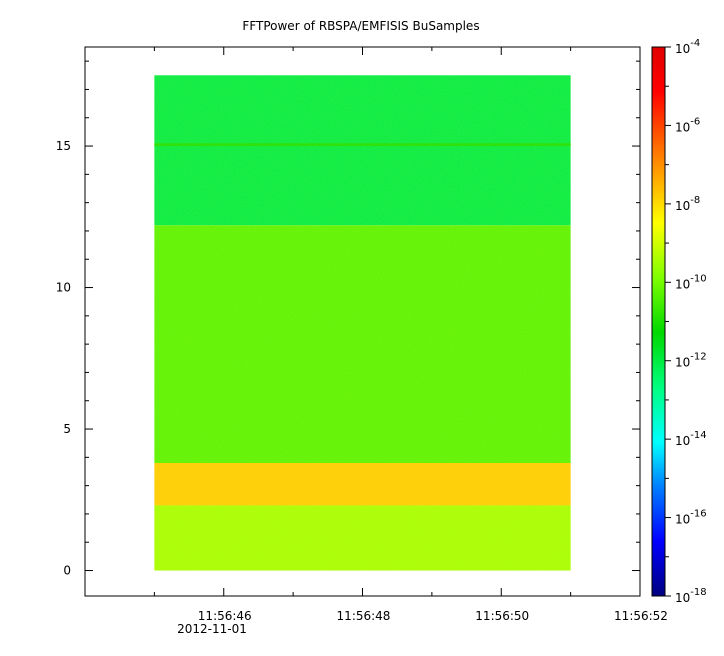 This screenshot has height=656, width=724. I want to click on x-tick-label: 11:56:48, so click(364, 616).